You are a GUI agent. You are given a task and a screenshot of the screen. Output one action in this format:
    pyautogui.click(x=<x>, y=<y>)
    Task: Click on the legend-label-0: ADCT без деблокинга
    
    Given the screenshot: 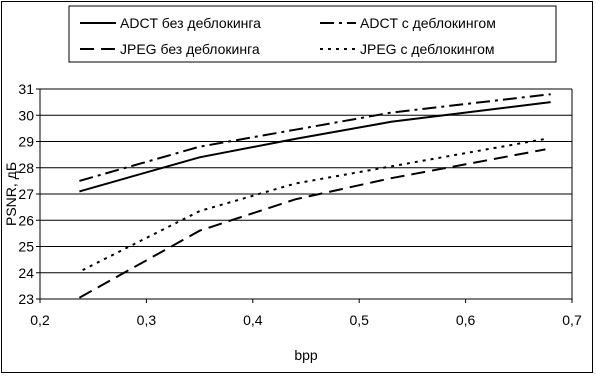 What is the action you would take?
    pyautogui.click(x=190, y=23)
    